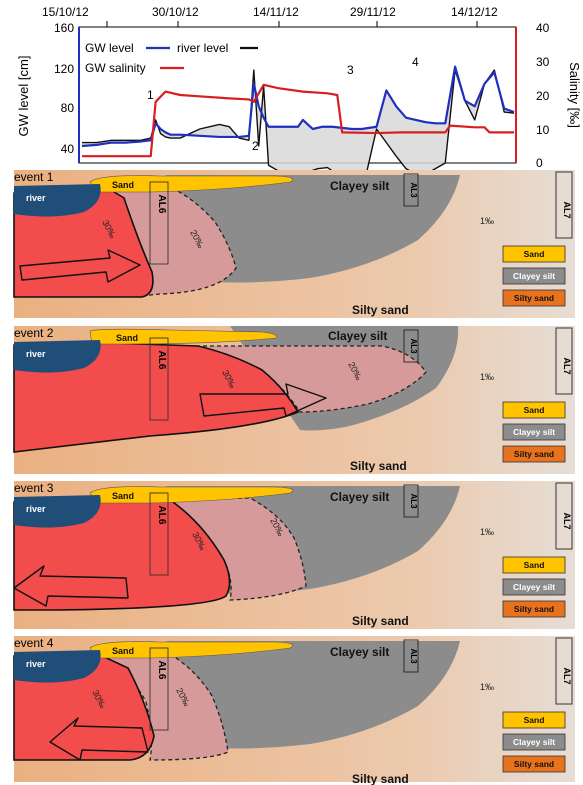  Describe the element at coordinates (65, 12) in the screenshot. I see `date-tick: 15/10/12` at that location.